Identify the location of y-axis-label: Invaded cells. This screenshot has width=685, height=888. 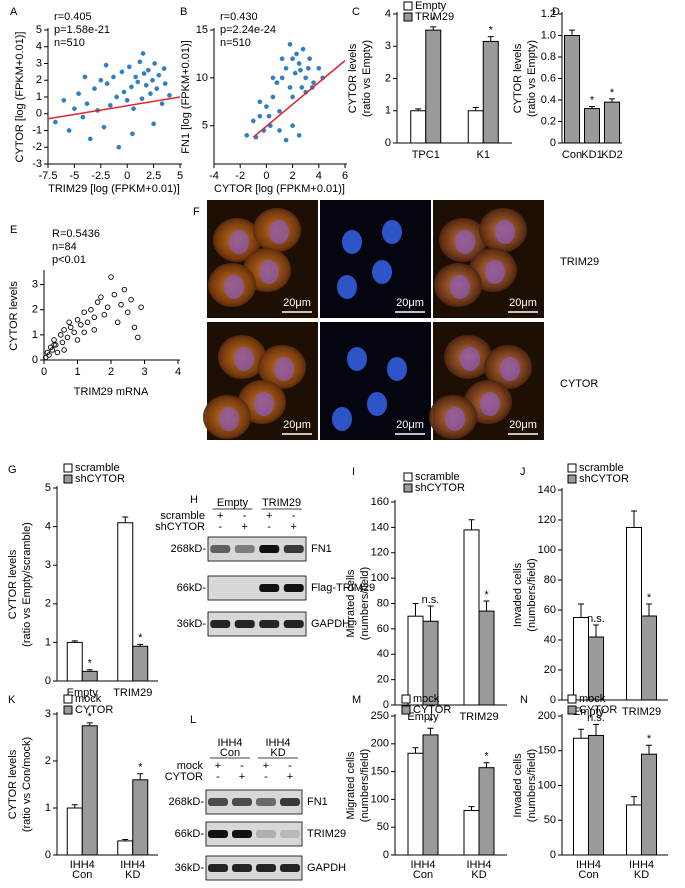
(518, 594).